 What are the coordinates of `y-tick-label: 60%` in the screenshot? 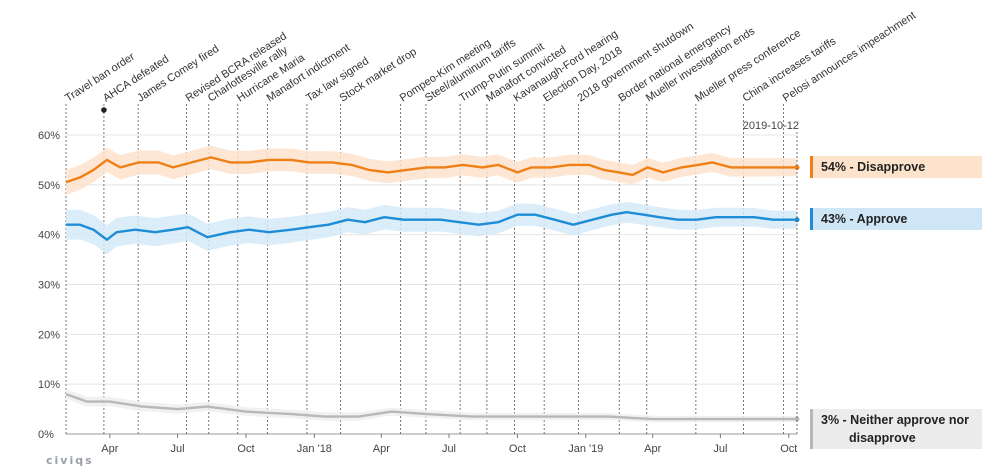 It's located at (49, 136).